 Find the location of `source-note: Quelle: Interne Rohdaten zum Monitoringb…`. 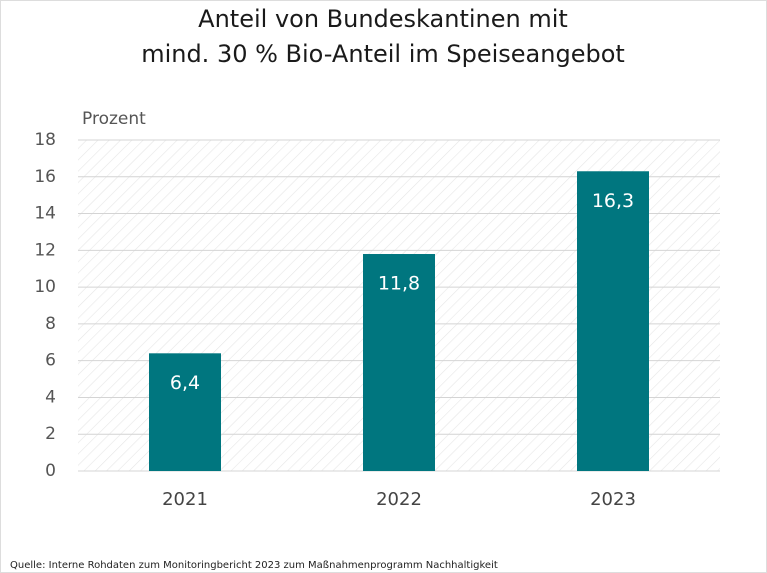

source-note: Quelle: Interne Rohdaten zum Monitoringb… is located at coordinates (254, 565).